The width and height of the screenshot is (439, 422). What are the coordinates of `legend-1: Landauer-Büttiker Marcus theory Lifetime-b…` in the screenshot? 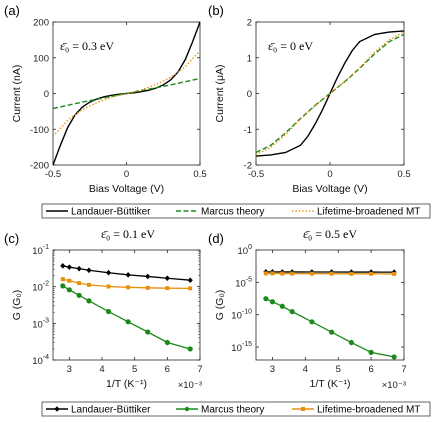 It's located at (236, 211).